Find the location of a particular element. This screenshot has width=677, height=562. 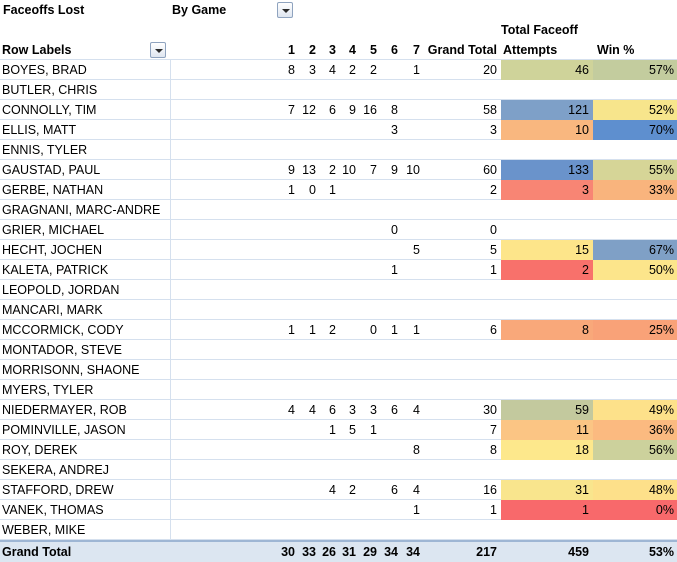

game-5-value: 1 is located at coordinates (373, 430).